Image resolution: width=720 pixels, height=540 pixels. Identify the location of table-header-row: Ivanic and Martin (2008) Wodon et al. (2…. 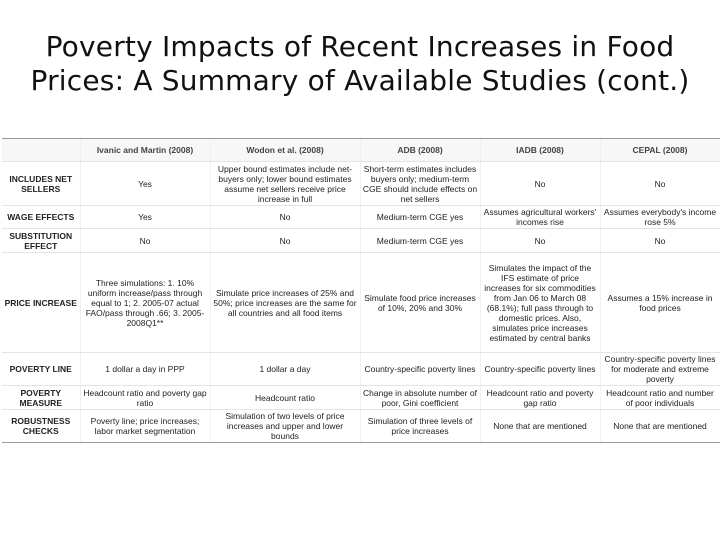
(361, 150).